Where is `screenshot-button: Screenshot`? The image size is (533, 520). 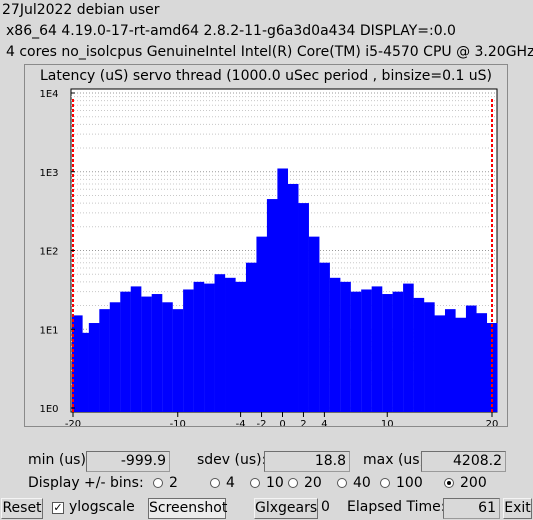 screenshot-button: Screenshot is located at coordinates (187, 508).